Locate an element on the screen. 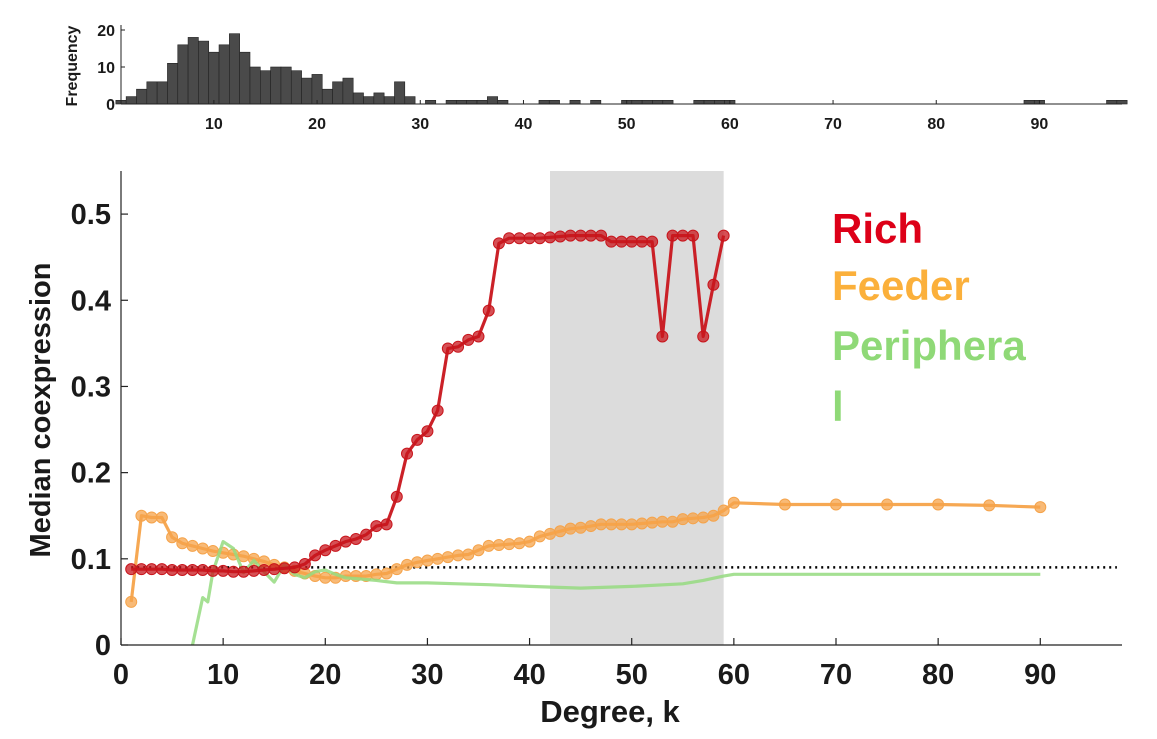 The image size is (1157, 739). histogram-x-tick-label: 60 is located at coordinates (730, 124).